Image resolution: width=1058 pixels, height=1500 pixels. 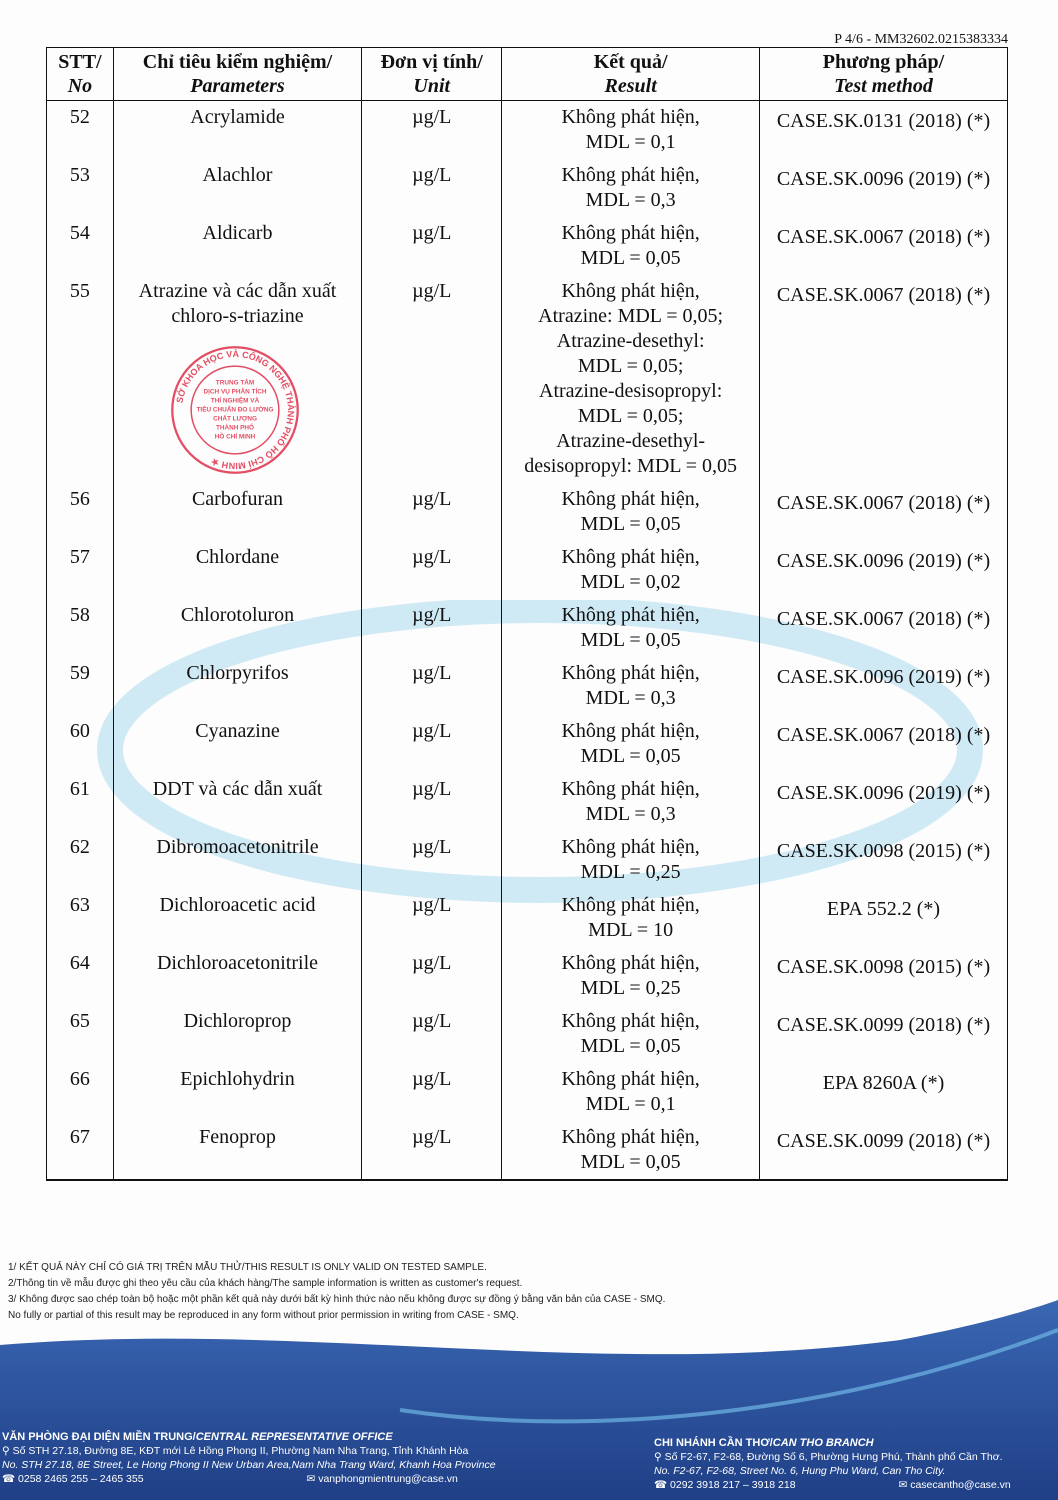 I want to click on row-parameter: Aldicarb, so click(x=237, y=246).